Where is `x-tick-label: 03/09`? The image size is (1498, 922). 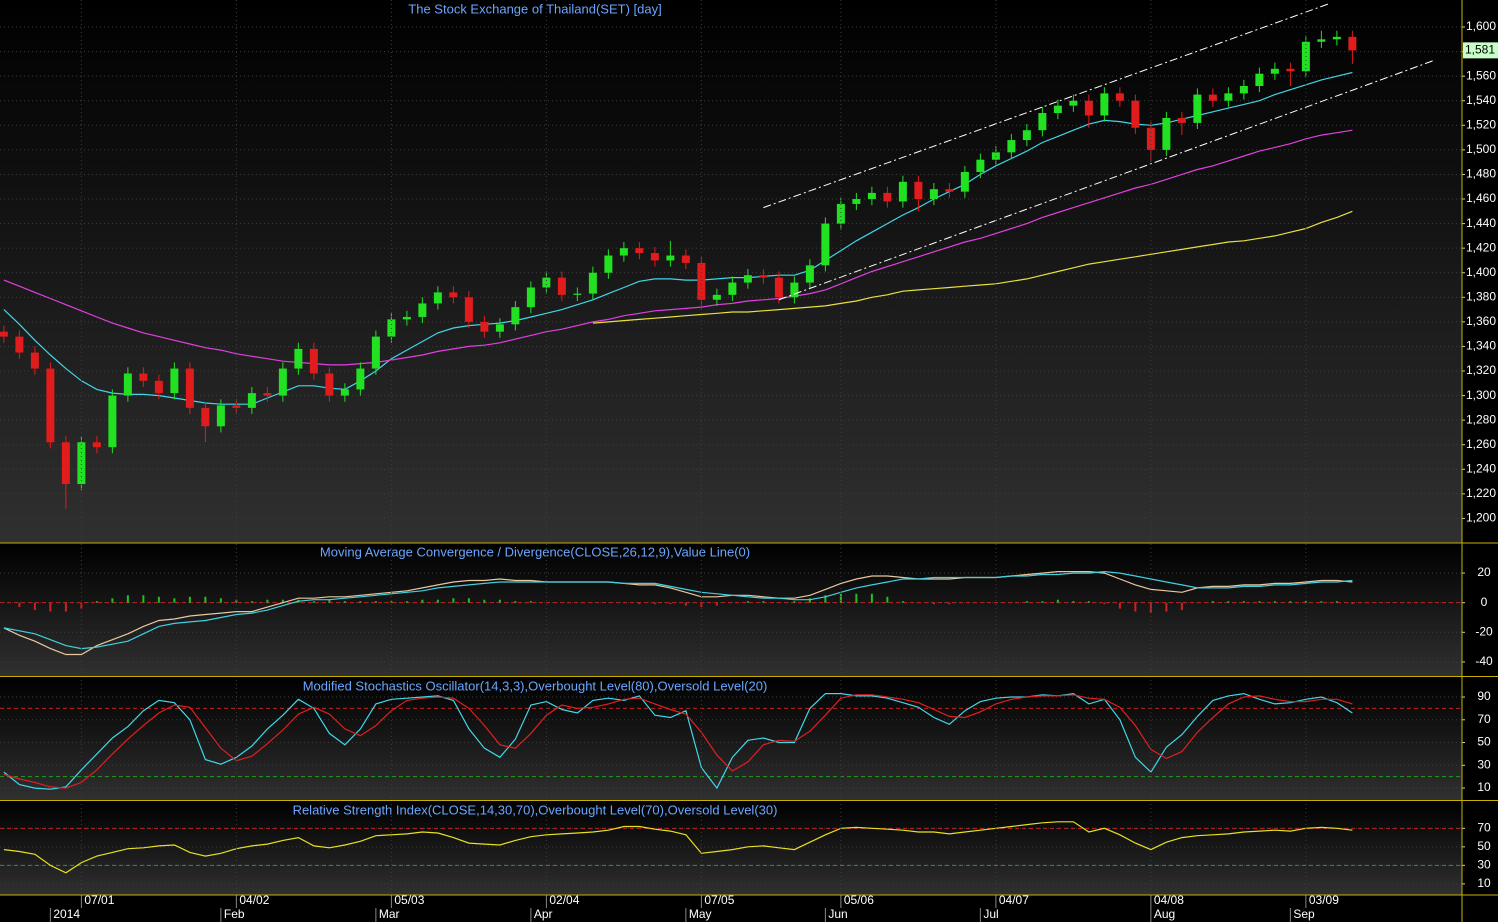 x-tick-label: 03/09 is located at coordinates (1324, 900).